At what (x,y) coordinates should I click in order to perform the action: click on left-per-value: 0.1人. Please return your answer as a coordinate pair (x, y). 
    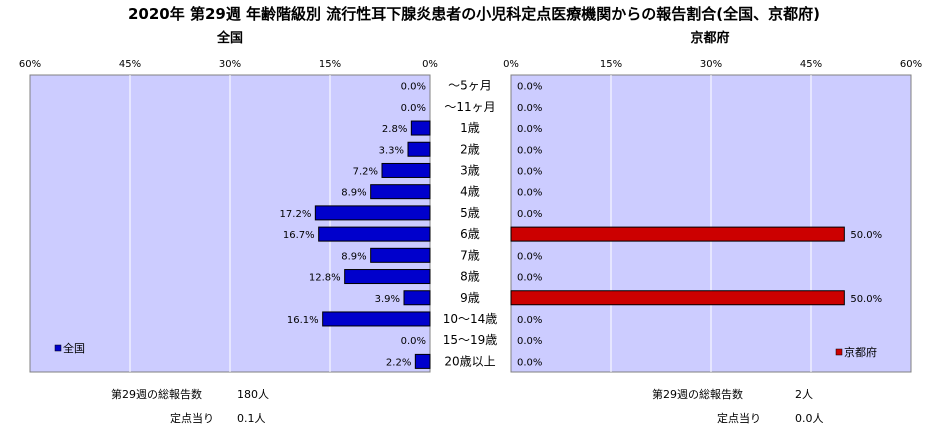
    Looking at the image, I should click on (251, 418).